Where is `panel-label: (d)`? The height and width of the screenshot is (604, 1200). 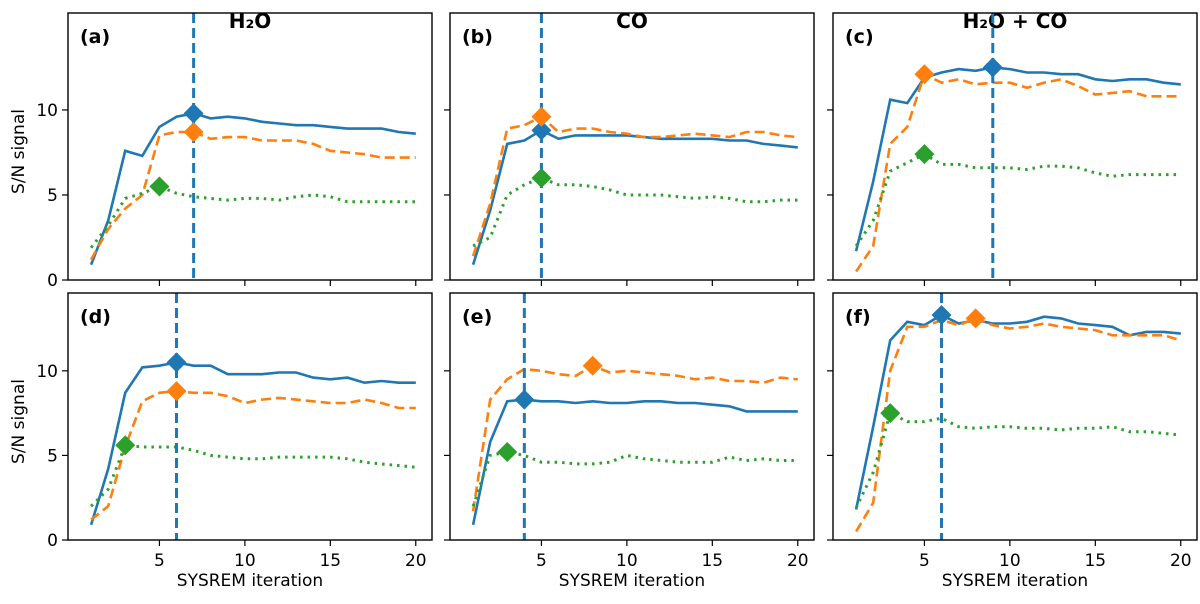 panel-label: (d) is located at coordinates (95, 317).